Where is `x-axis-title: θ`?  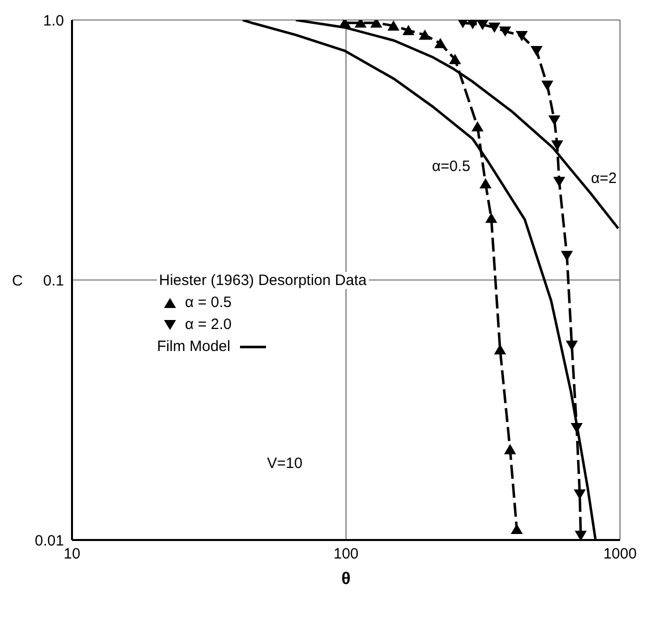
x-axis-title: θ is located at coordinates (346, 578).